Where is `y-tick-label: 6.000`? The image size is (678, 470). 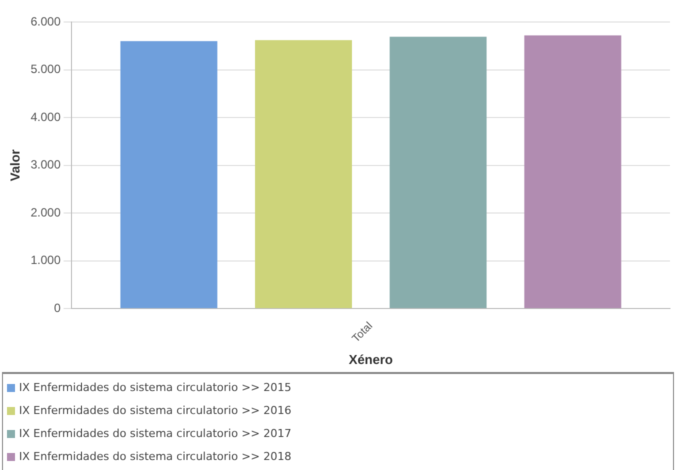
y-tick-label: 6.000 is located at coordinates (45, 21).